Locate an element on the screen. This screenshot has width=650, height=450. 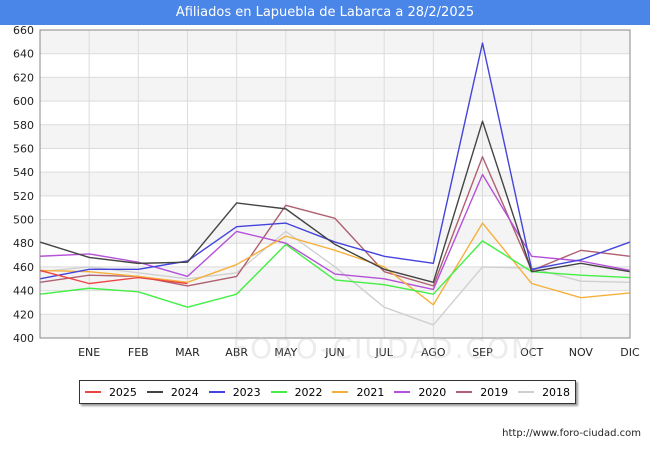
legend-item-2025: 2025 is located at coordinates (110, 392).